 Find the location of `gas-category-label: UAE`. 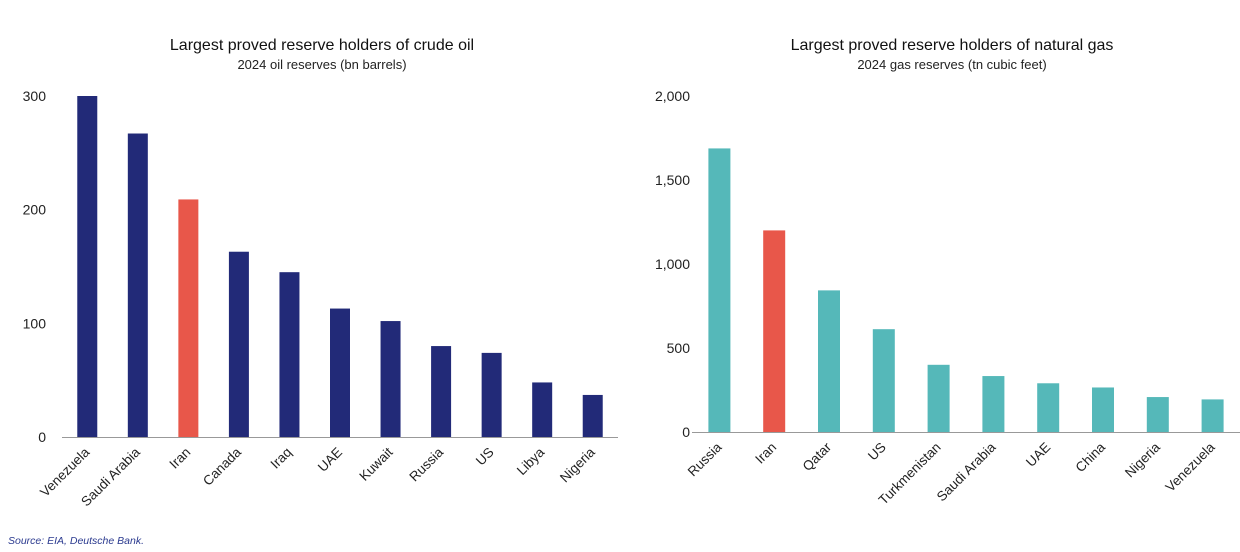

gas-category-label: UAE is located at coordinates (1038, 455).